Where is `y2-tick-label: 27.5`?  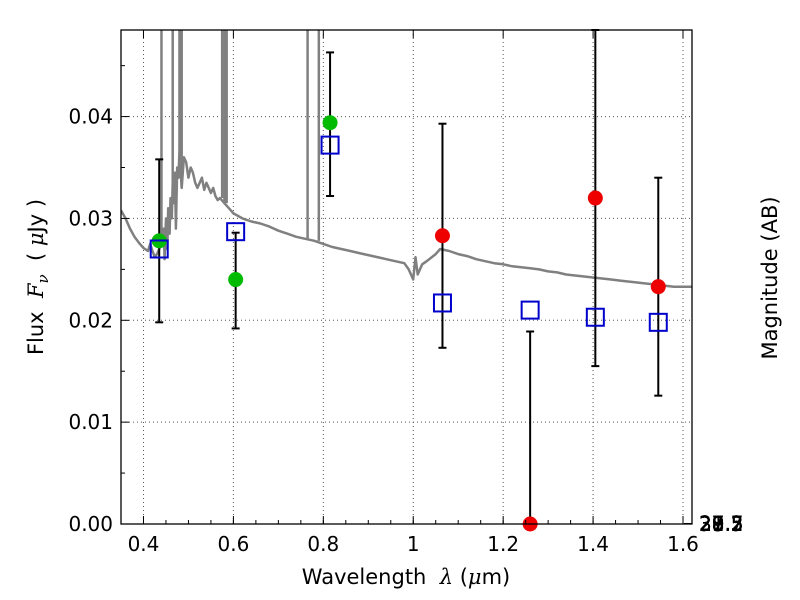 y2-tick-label: 27.5 is located at coordinates (721, 524).